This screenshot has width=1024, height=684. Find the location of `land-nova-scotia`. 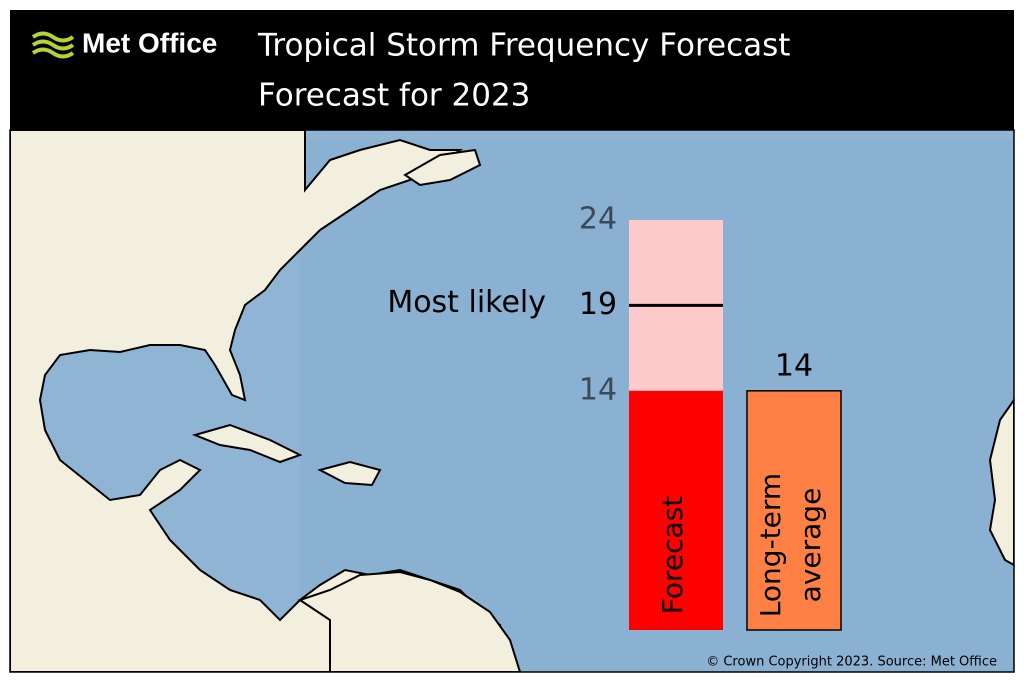

land-nova-scotia is located at coordinates (442, 167).